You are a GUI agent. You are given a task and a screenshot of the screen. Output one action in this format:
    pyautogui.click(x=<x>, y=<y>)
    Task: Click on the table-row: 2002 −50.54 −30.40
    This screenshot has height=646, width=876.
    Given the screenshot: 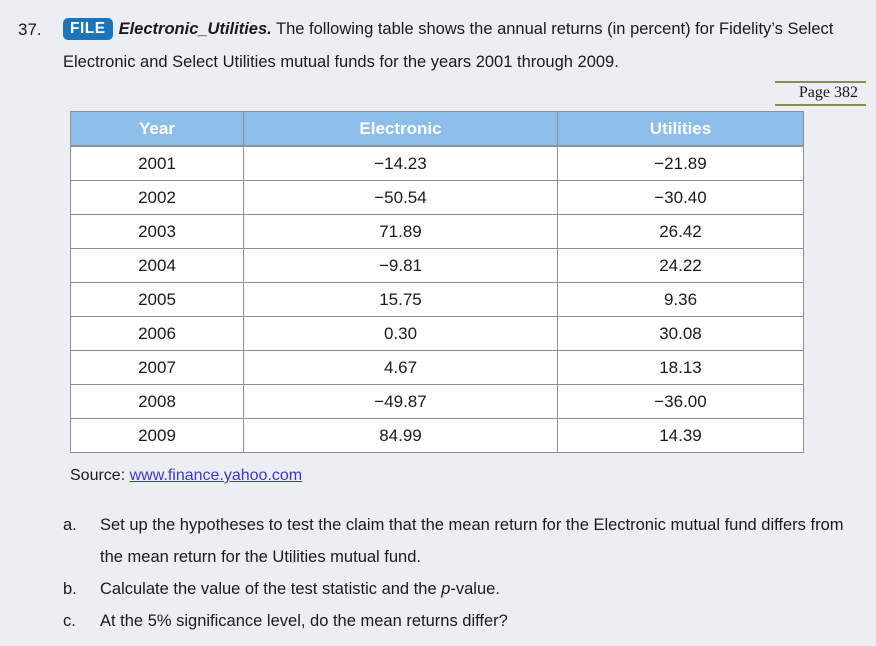 What is the action you would take?
    pyautogui.click(x=437, y=197)
    